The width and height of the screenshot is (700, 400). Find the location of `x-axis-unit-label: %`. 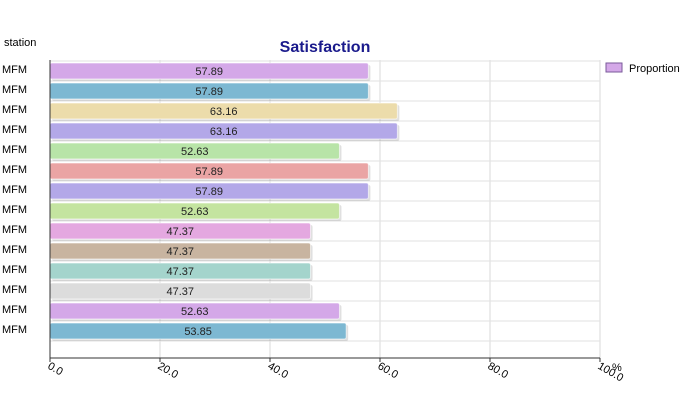

x-axis-unit-label: % is located at coordinates (617, 368).